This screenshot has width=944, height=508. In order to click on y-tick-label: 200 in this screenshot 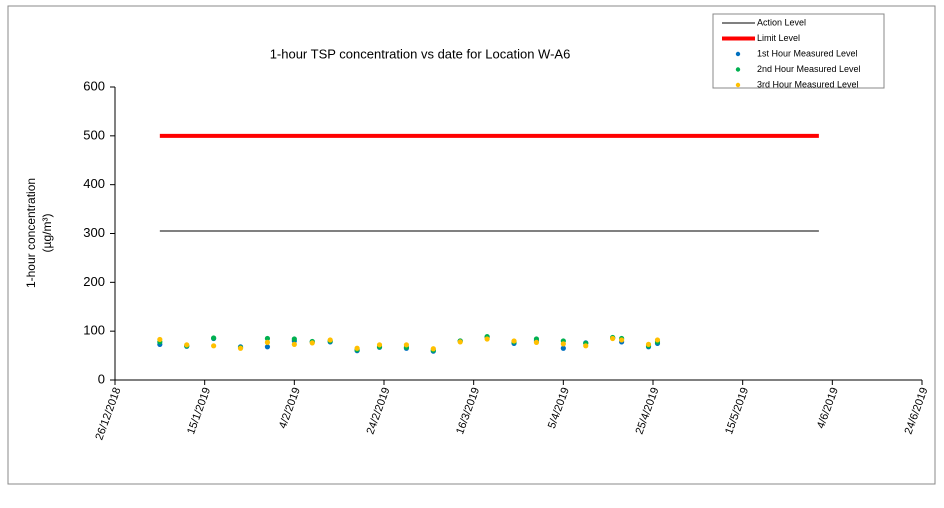, I will do `click(94, 281)`.